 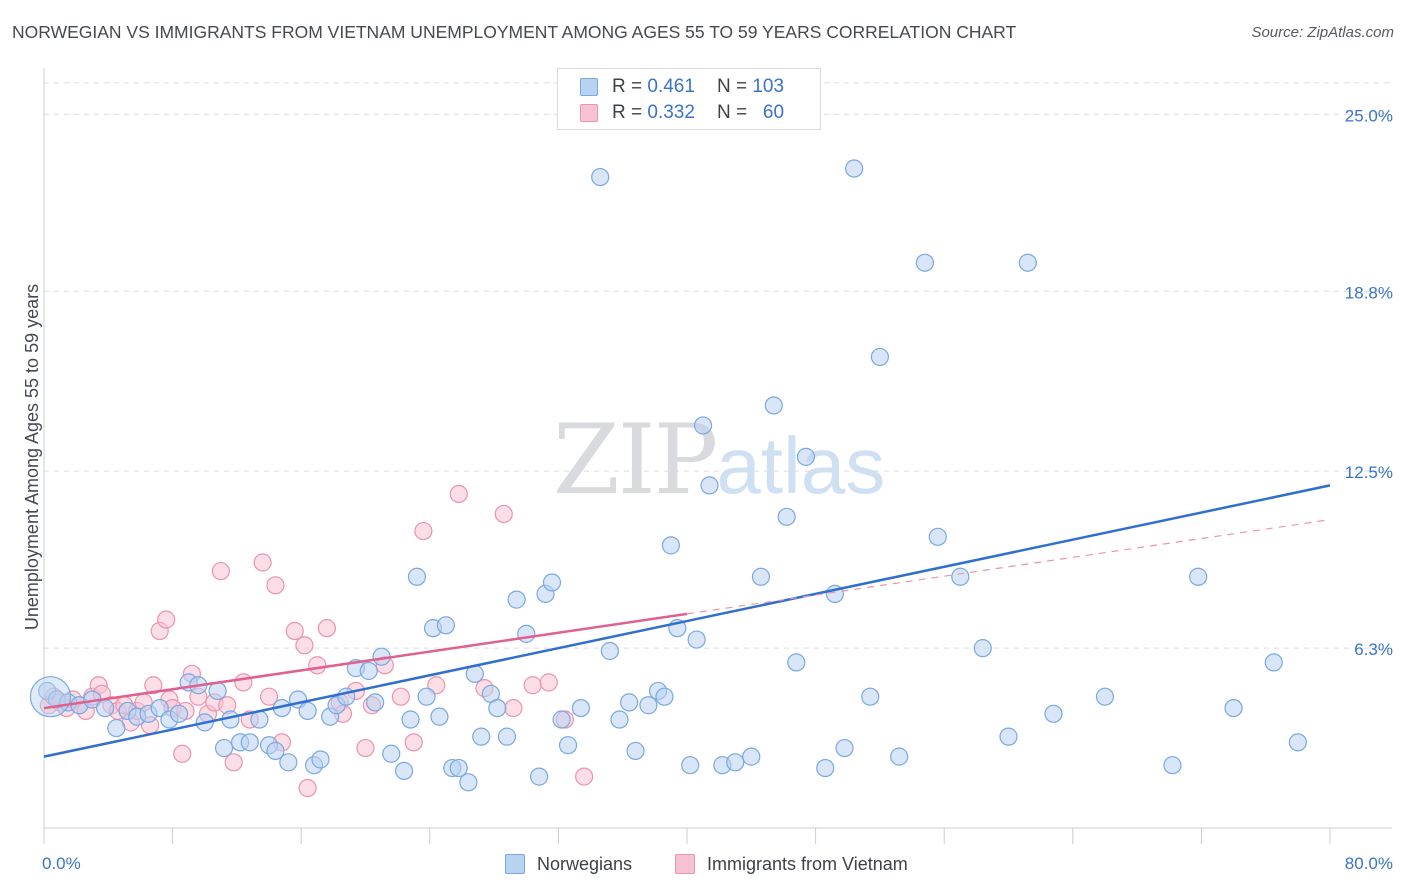 I want to click on vietnam-trend-line, so click(x=365, y=661).